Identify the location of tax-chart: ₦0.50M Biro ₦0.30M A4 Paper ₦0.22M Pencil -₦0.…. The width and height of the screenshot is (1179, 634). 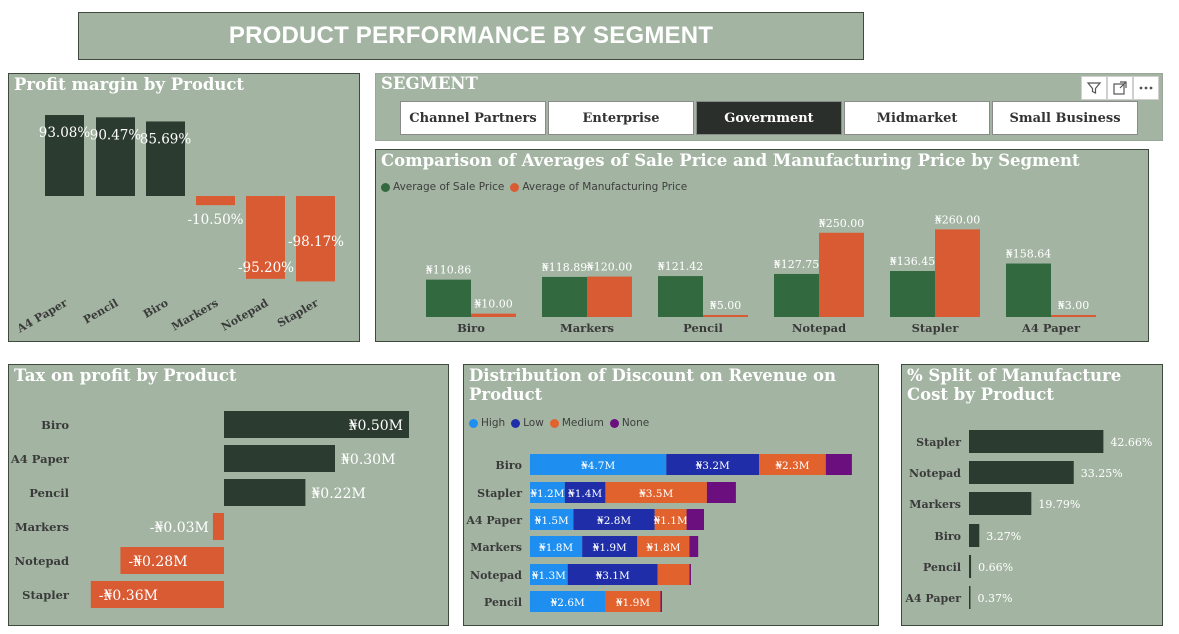
(209, 509).